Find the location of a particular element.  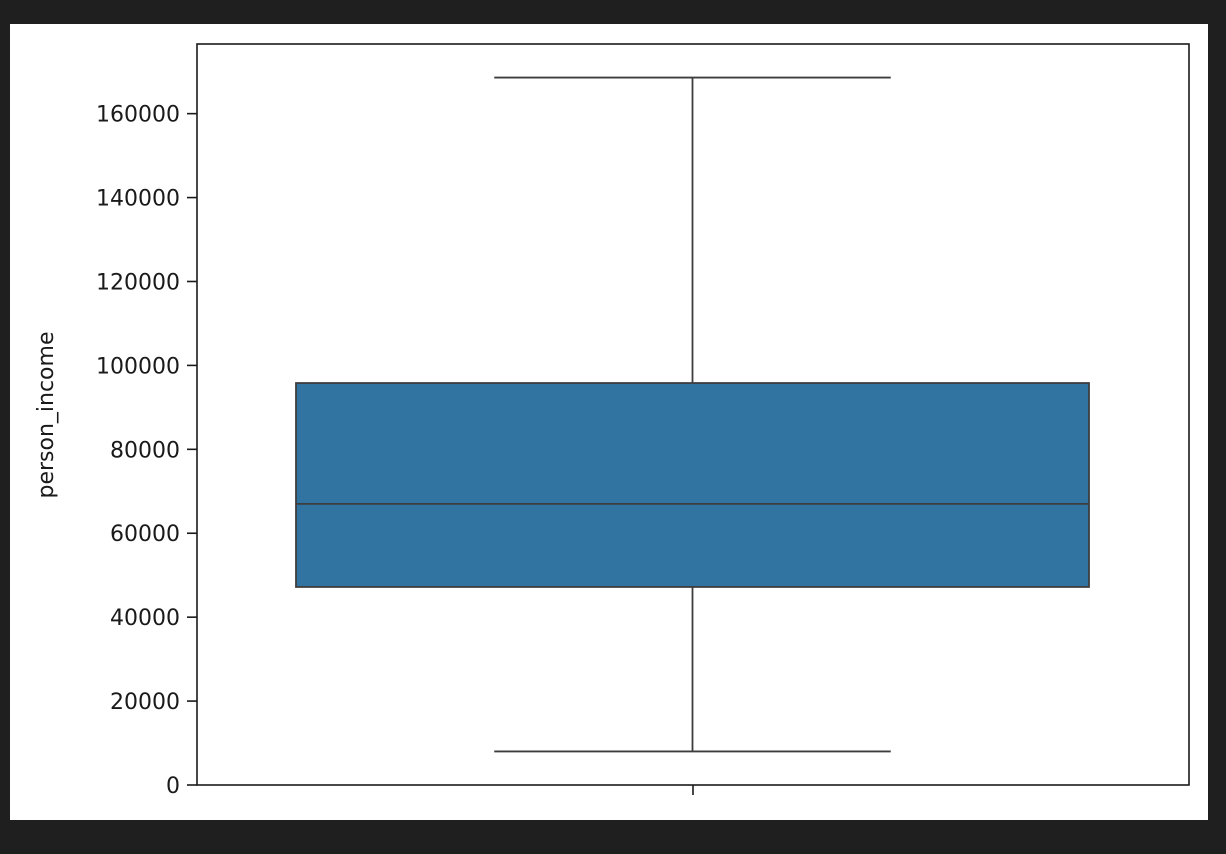

y-tick-label: 100000 is located at coordinates (138, 366).